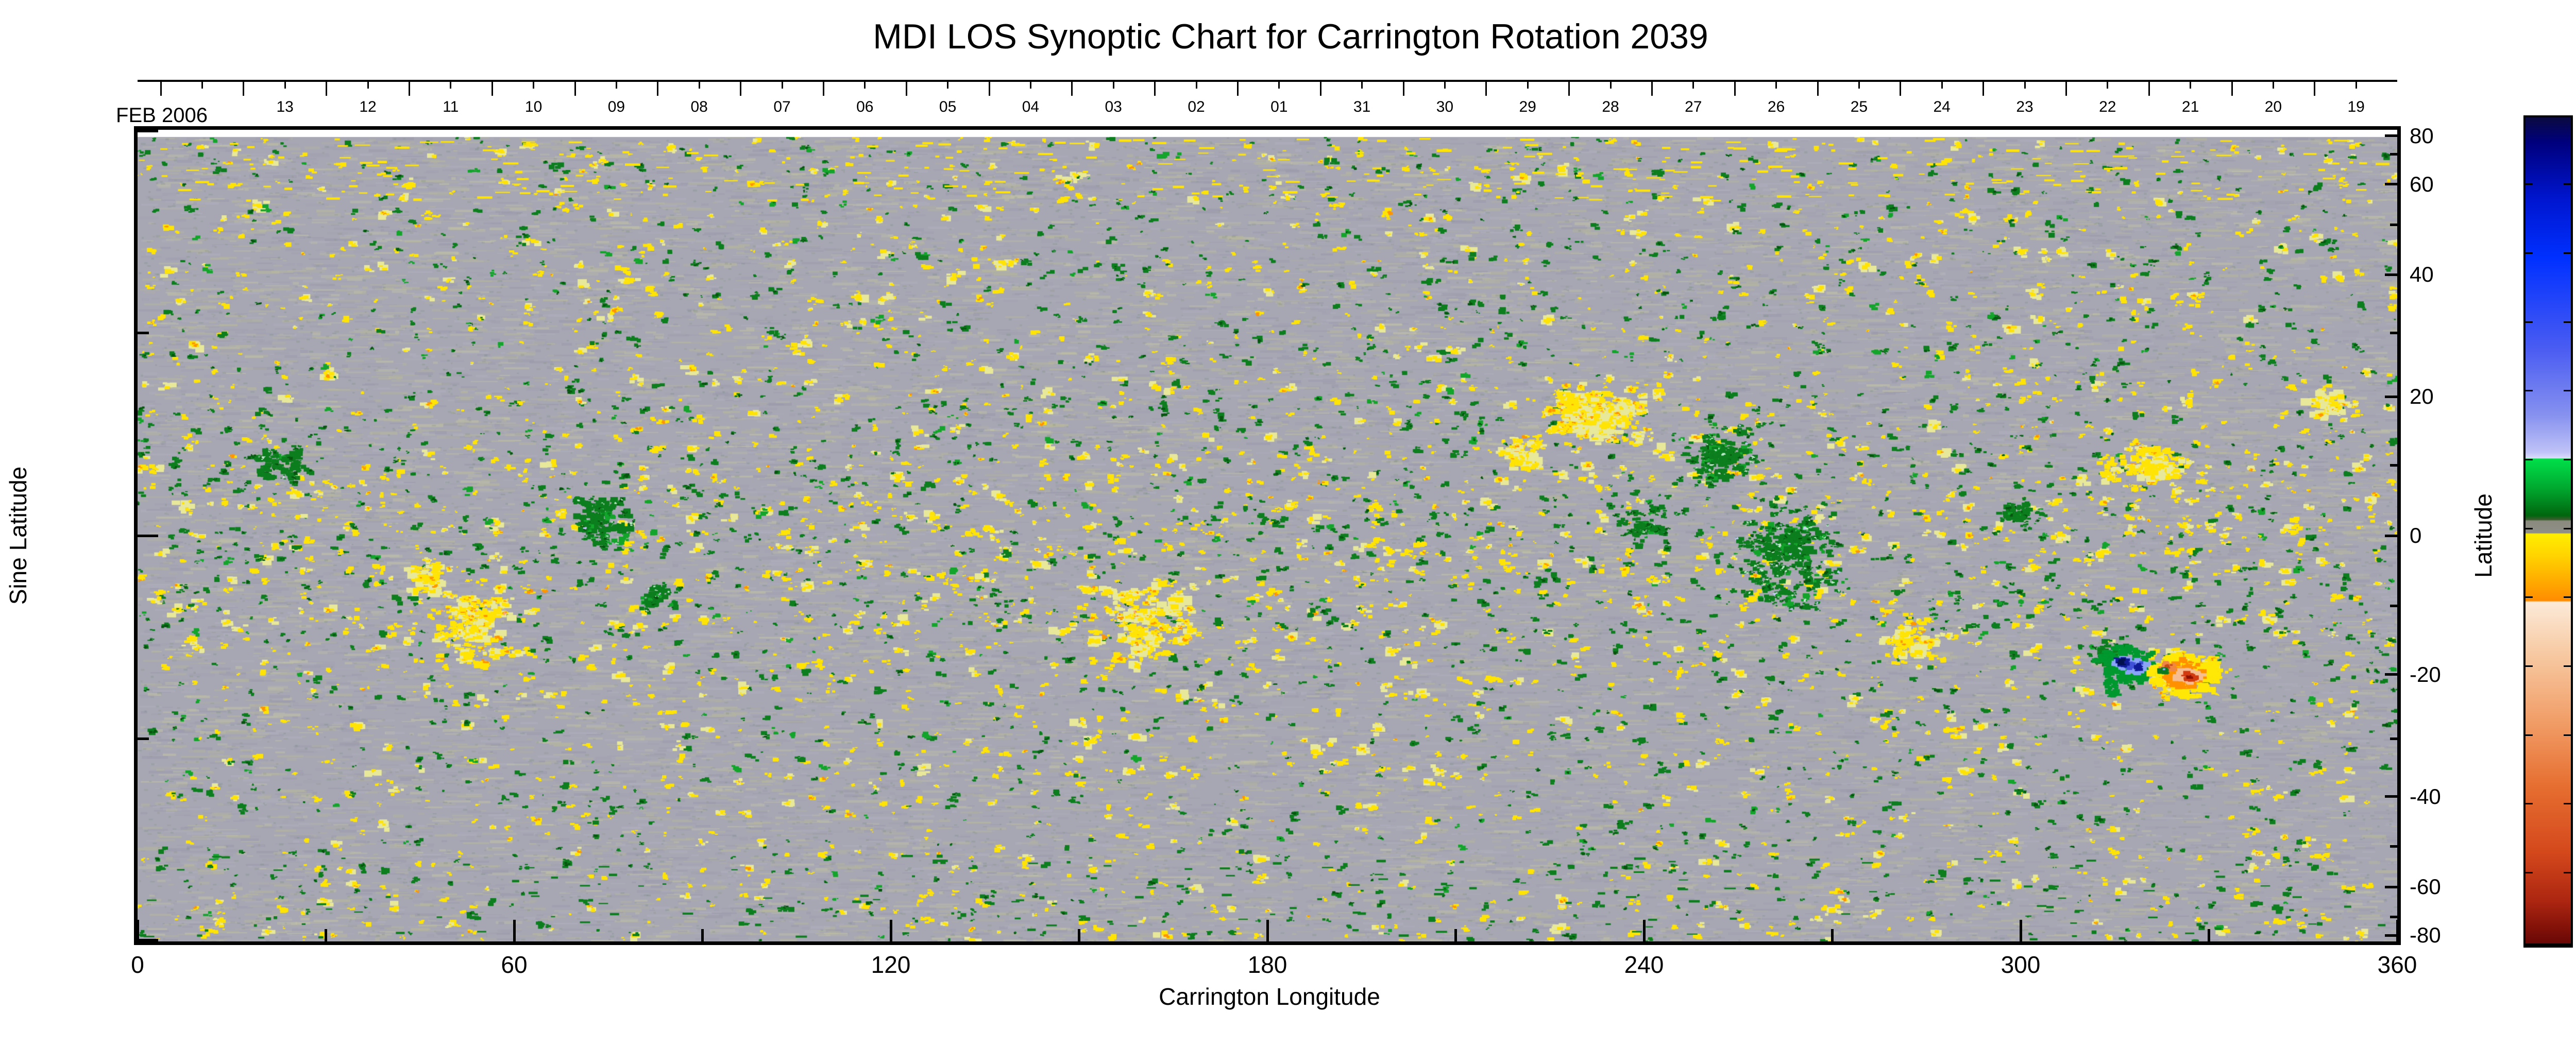  I want to click on date-label: 09, so click(616, 107).